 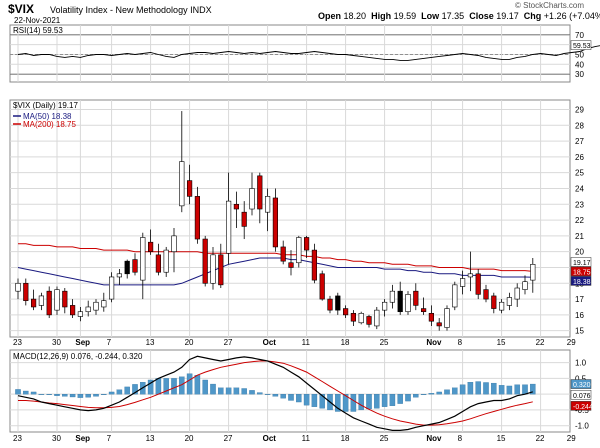 What do you see at coordinates (109, 438) in the screenshot?
I see `macd-x-tick-label: 7` at bounding box center [109, 438].